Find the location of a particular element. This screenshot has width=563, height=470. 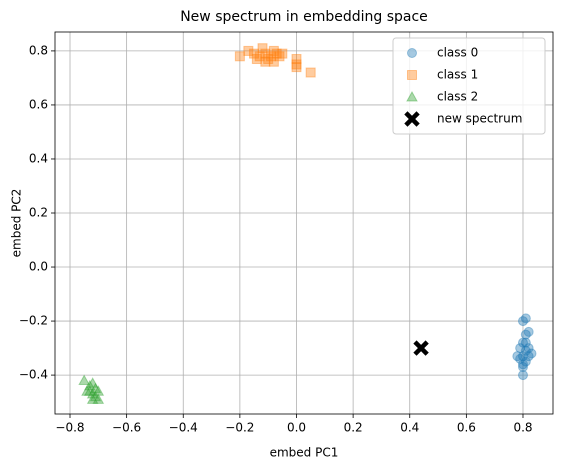

y-tick-label: −0.4 is located at coordinates (33, 375).